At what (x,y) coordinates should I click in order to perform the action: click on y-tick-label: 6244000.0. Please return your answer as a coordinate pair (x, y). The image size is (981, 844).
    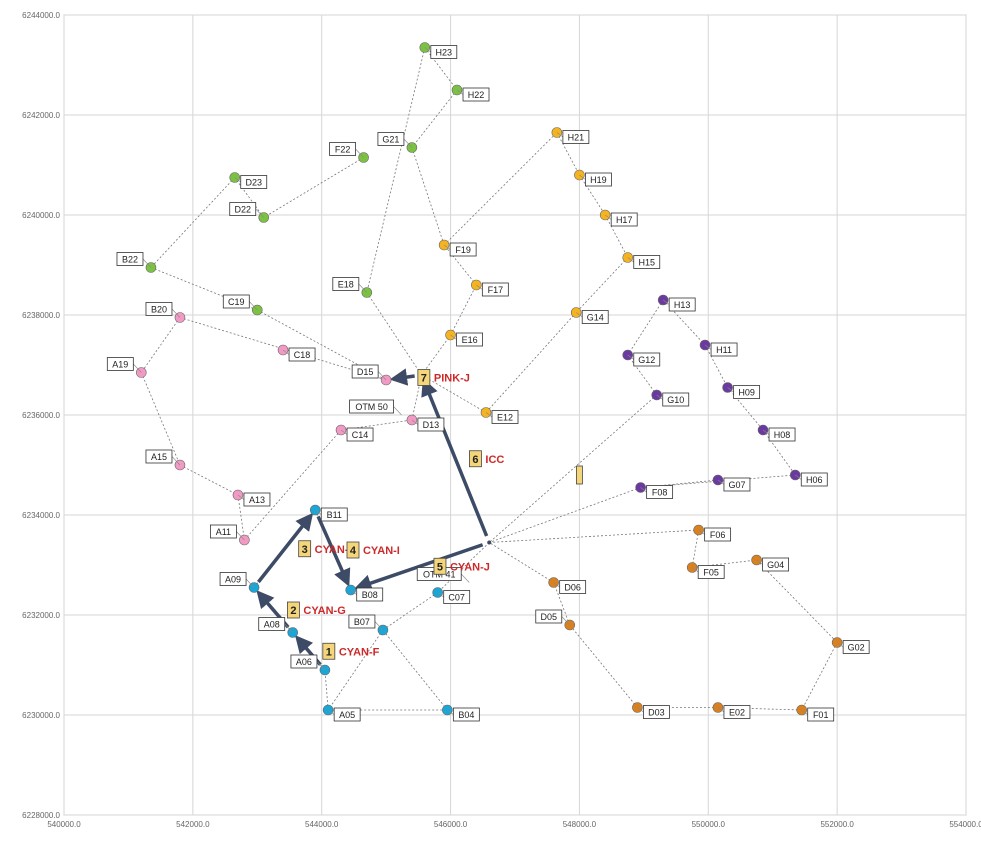
    Looking at the image, I should click on (41, 15).